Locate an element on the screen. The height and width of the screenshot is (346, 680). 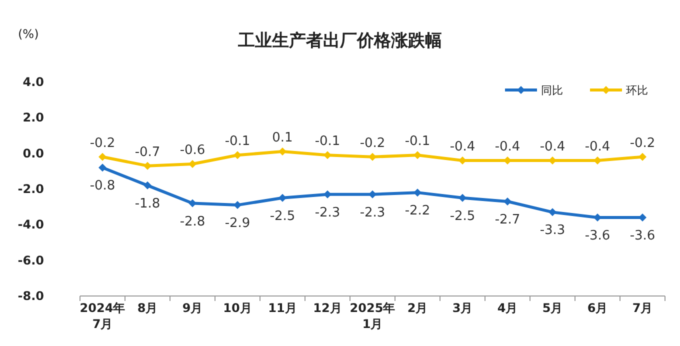
x-tick-label: 8月 is located at coordinates (147, 308).